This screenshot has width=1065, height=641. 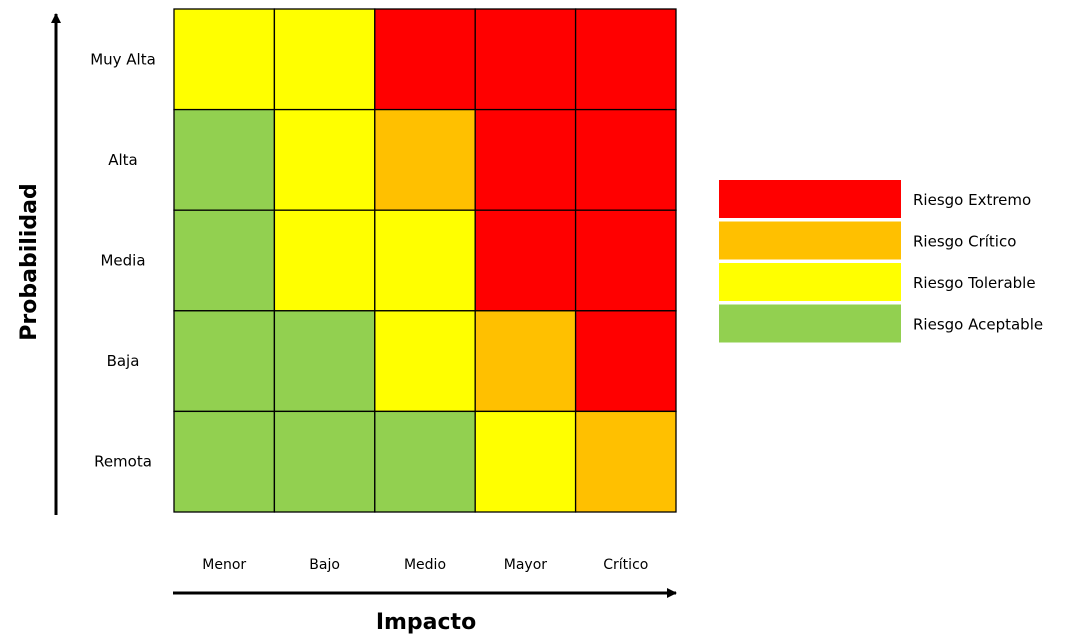 I want to click on legend-swatch-extremo, so click(x=810, y=199).